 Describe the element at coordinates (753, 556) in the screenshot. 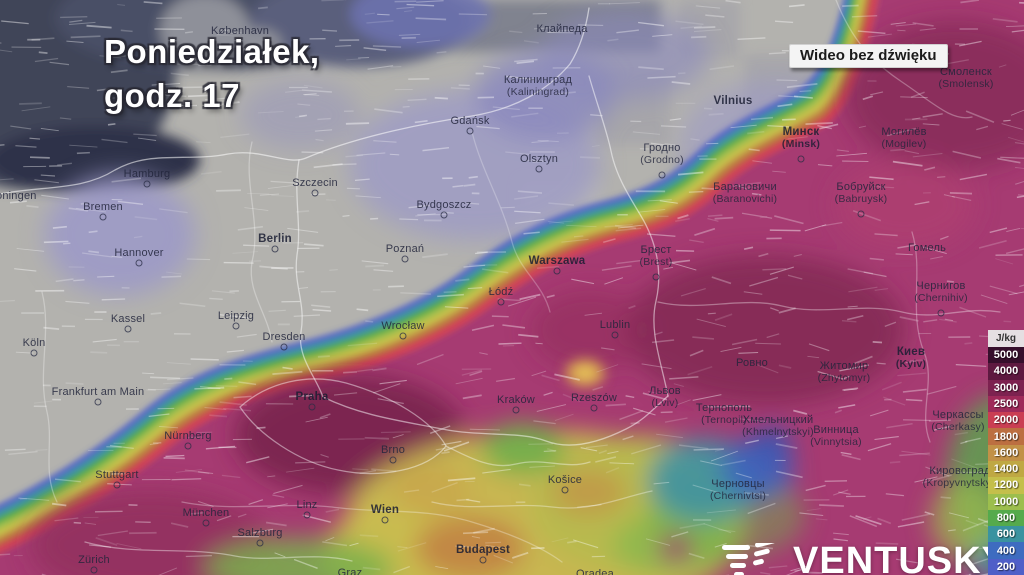

I see `ventusky-logo-icon` at that location.